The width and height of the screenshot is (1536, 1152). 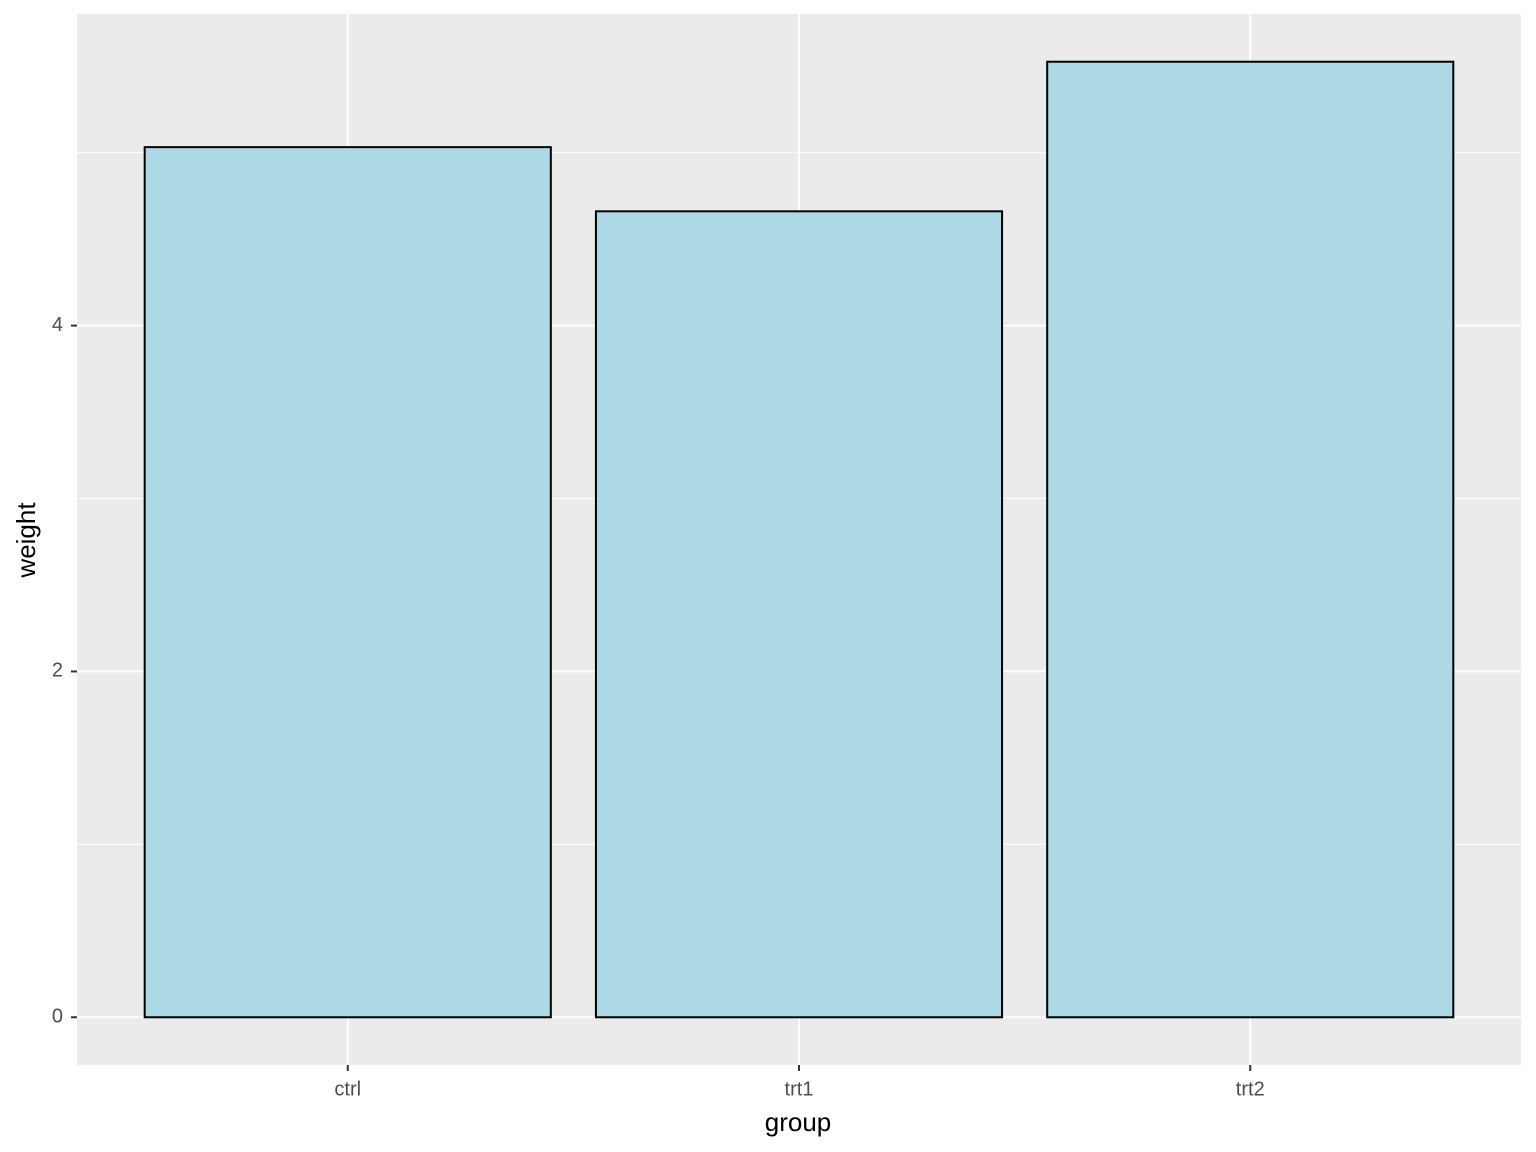 I want to click on y-axis-title: weight, so click(x=26, y=540).